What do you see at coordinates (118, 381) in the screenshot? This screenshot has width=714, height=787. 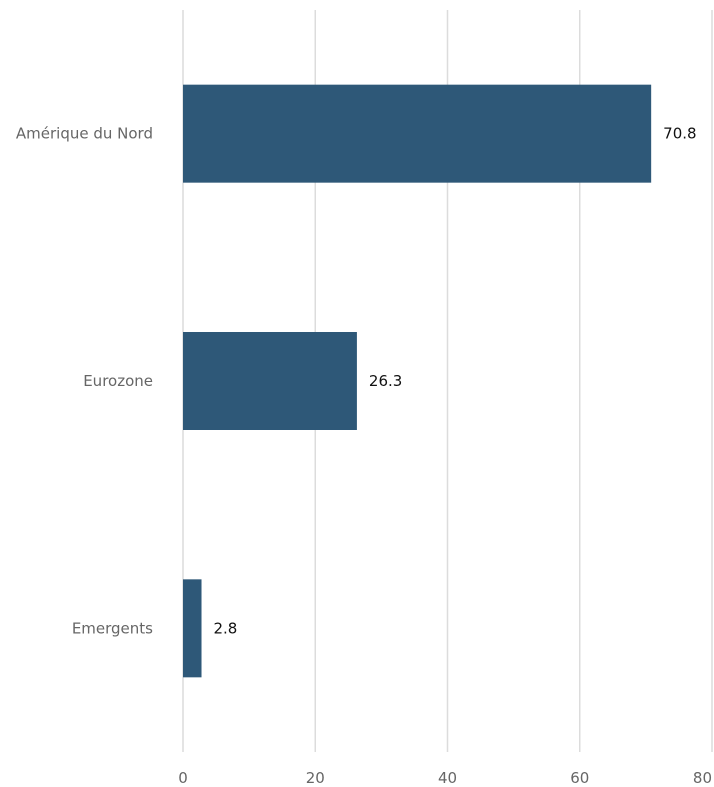 I see `category-label: Eurozone` at bounding box center [118, 381].